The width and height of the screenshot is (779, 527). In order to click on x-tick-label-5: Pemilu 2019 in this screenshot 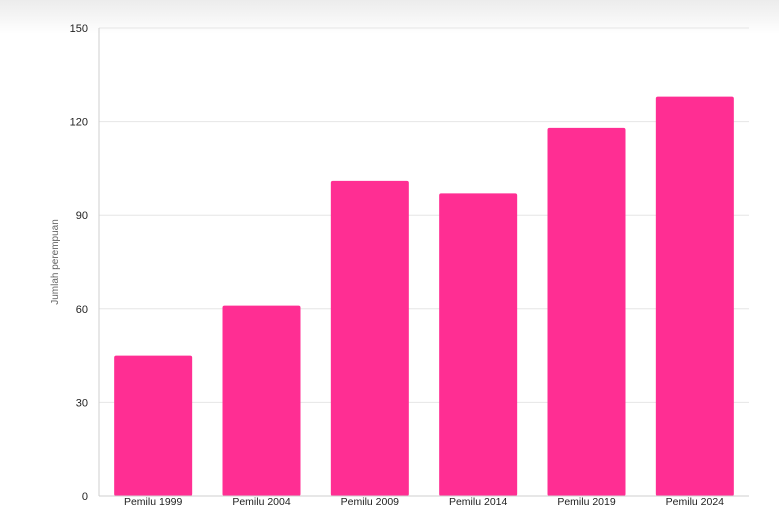, I will do `click(586, 502)`.